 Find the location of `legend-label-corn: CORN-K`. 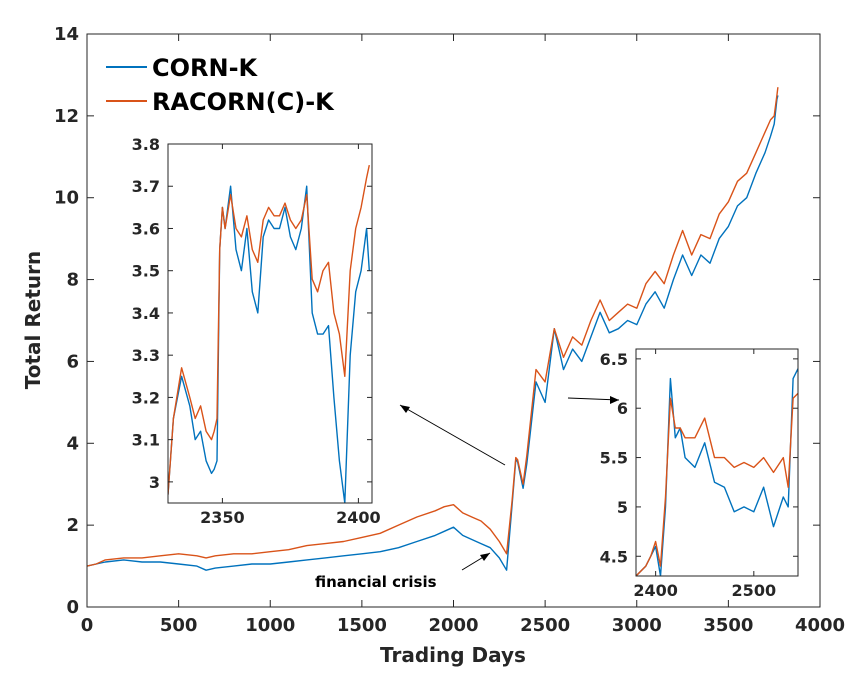

legend-label-corn: CORN-K is located at coordinates (205, 68).